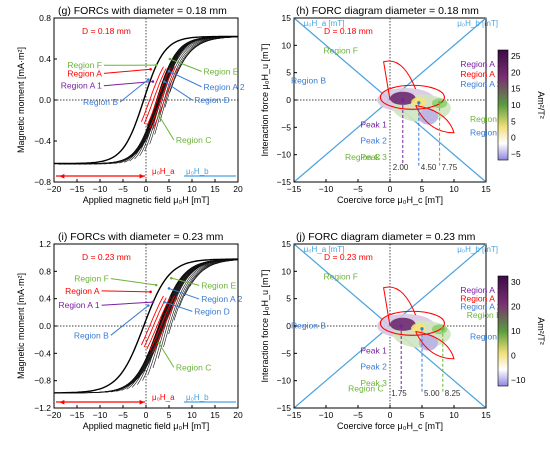 This screenshot has height=454, width=550. I want to click on y-tick-label: 0, so click(288, 326).